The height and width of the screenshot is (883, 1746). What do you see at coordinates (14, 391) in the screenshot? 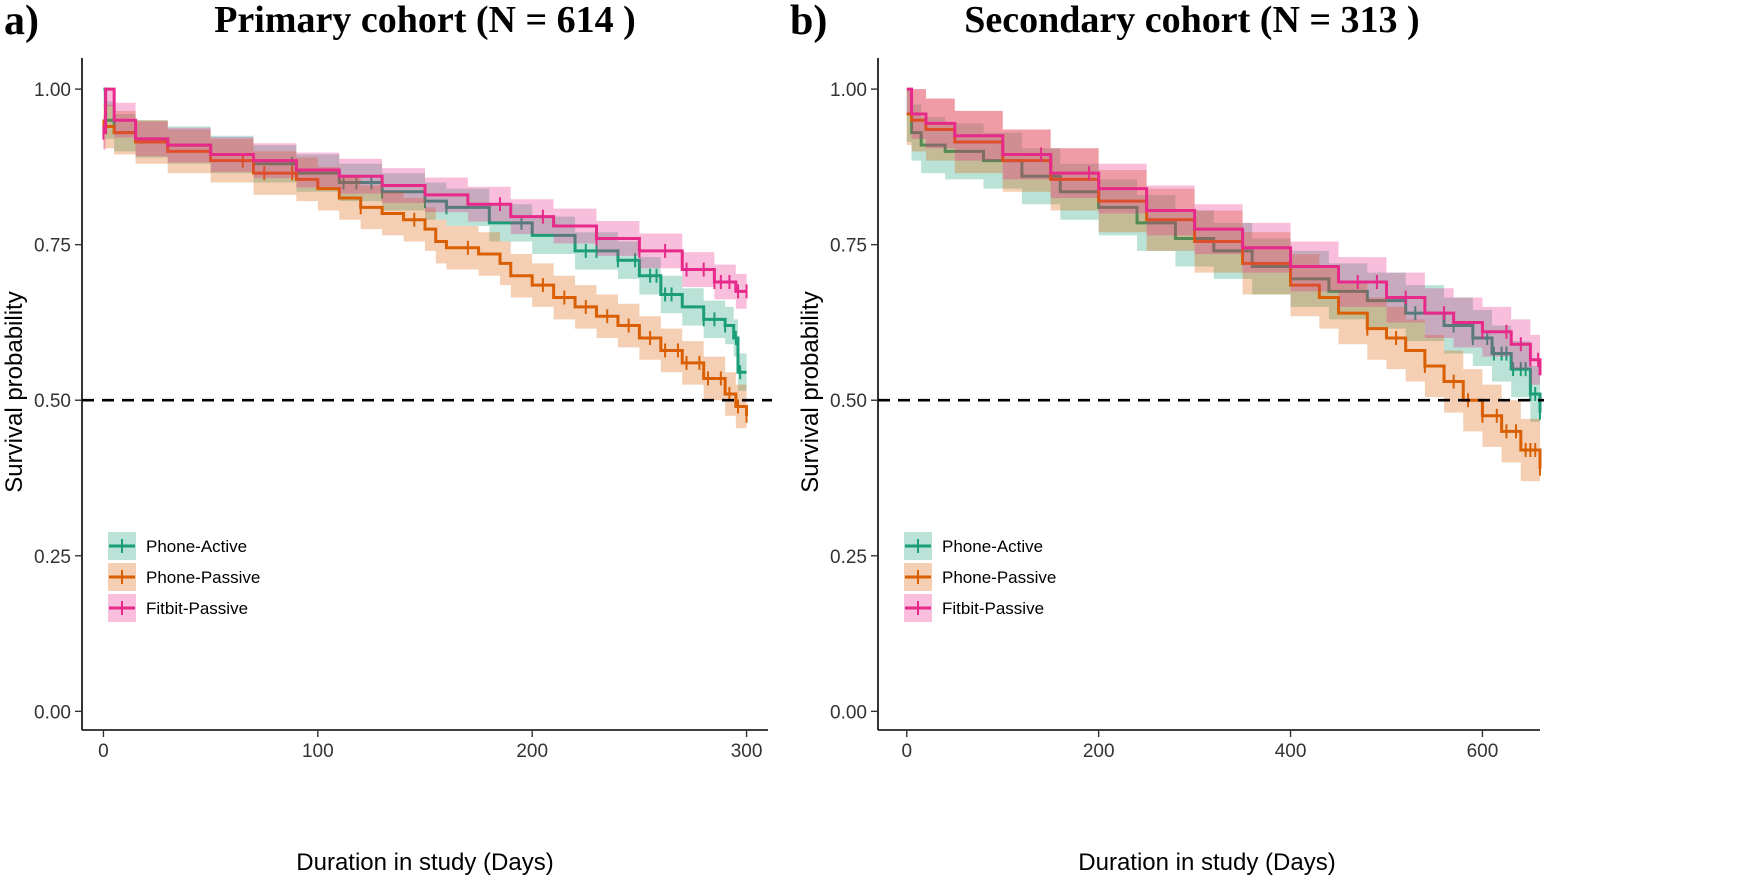
I see `panel-a-ylabel: Survival probability` at bounding box center [14, 391].